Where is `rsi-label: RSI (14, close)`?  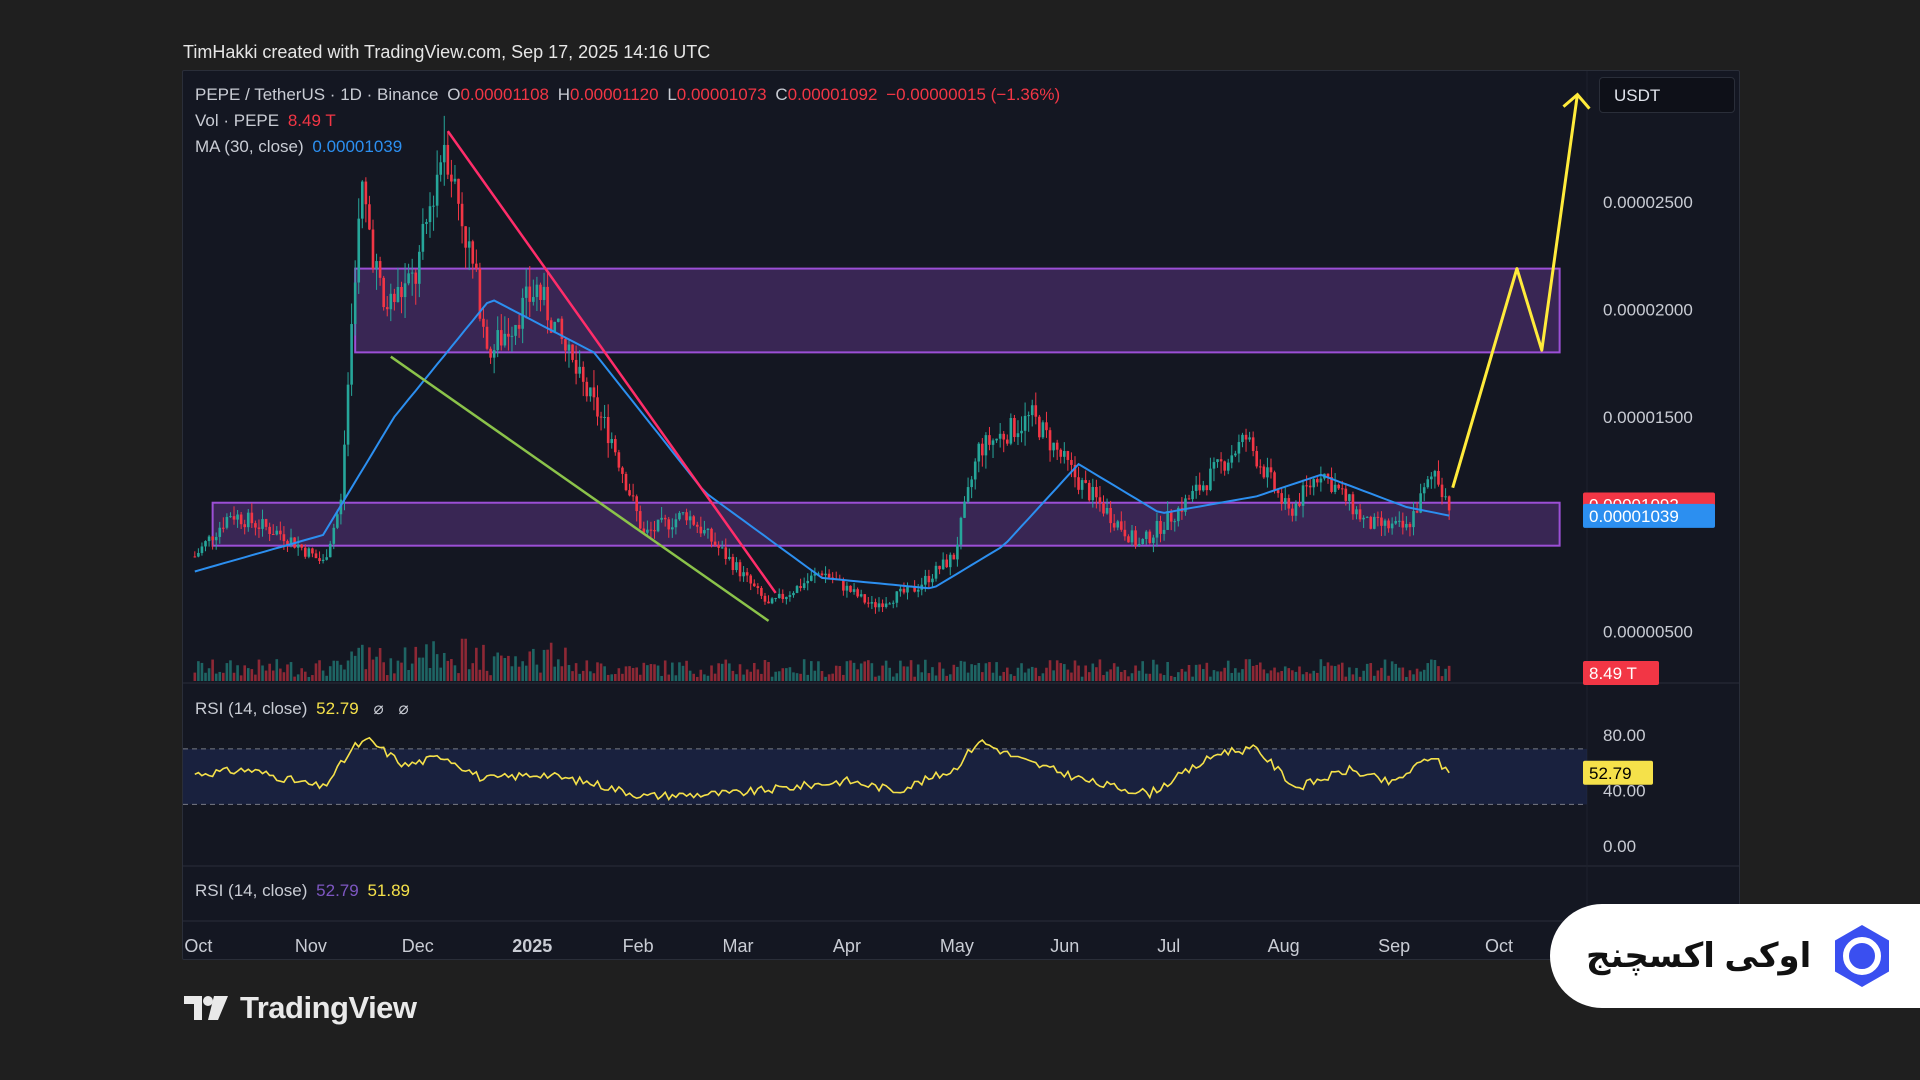
rsi-label: RSI (14, close) is located at coordinates (251, 708).